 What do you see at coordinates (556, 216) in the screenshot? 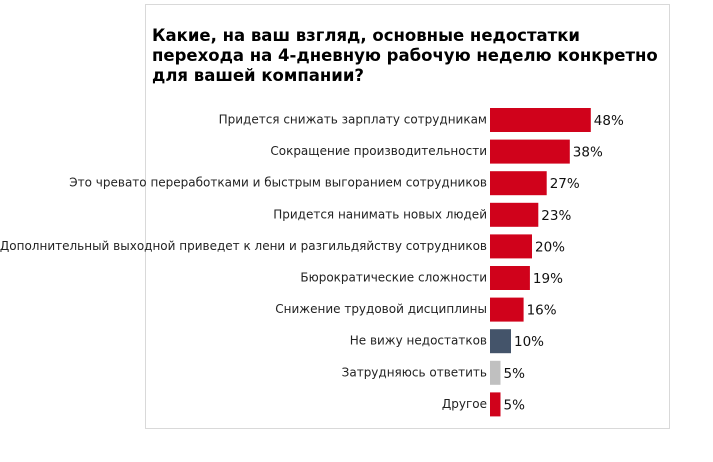
I see `value-label: 23%` at bounding box center [556, 216].